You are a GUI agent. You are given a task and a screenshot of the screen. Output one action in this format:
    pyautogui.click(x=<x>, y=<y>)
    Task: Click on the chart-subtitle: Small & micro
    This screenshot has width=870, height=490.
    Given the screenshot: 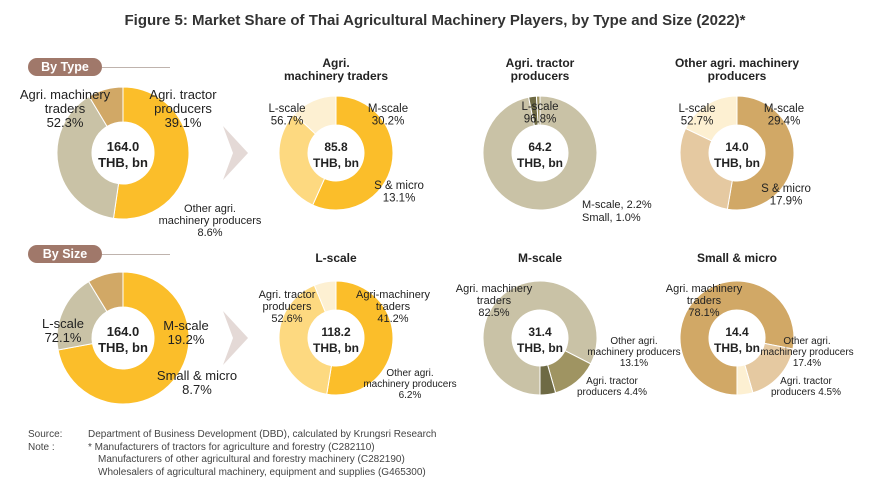 What is the action you would take?
    pyautogui.click(x=737, y=258)
    